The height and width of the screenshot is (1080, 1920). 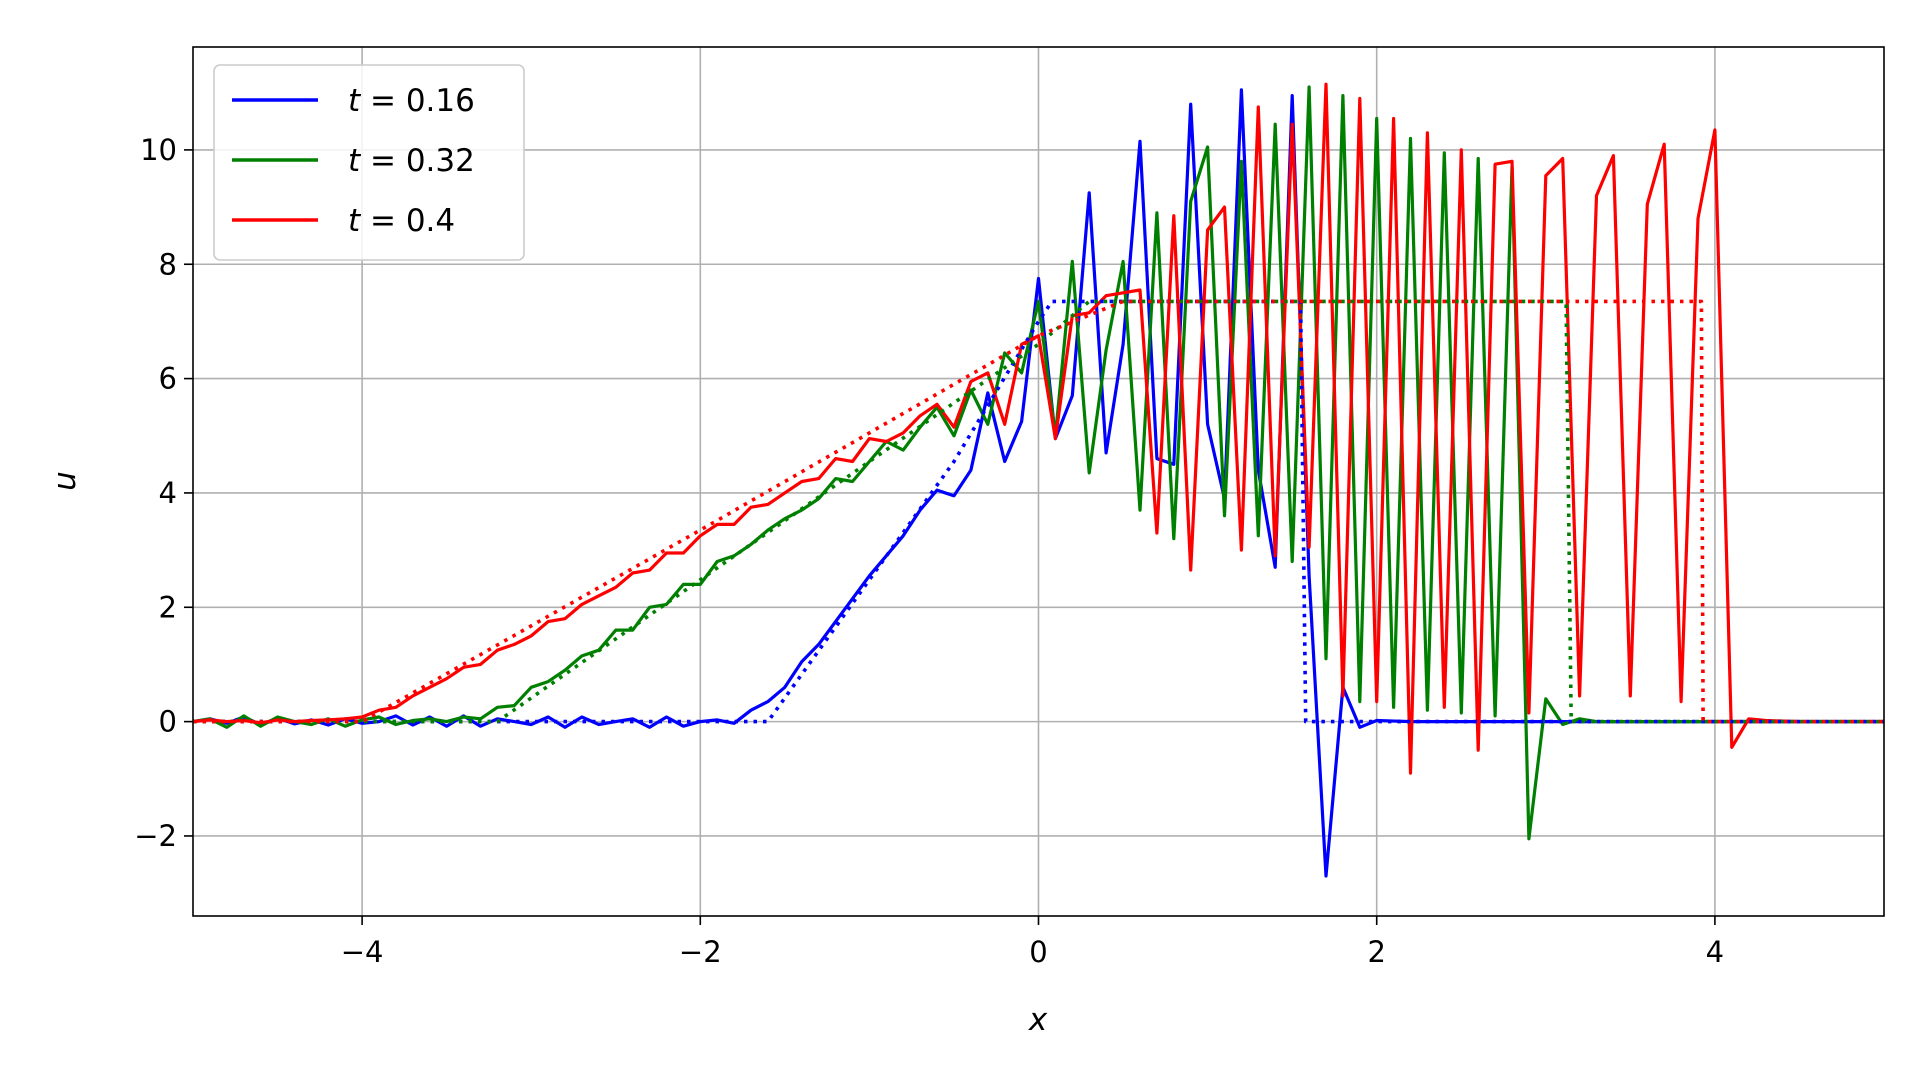 I want to click on legend-label: t = 0.32, so click(x=411, y=161).